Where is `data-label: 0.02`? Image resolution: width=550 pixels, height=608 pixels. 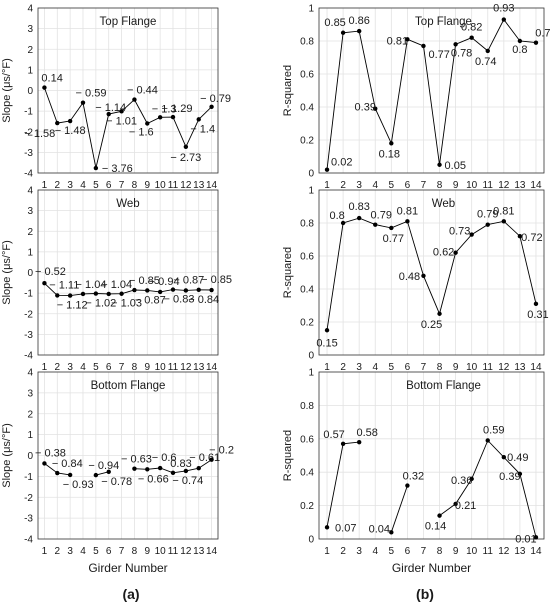
data-label: 0.02 is located at coordinates (341, 163).